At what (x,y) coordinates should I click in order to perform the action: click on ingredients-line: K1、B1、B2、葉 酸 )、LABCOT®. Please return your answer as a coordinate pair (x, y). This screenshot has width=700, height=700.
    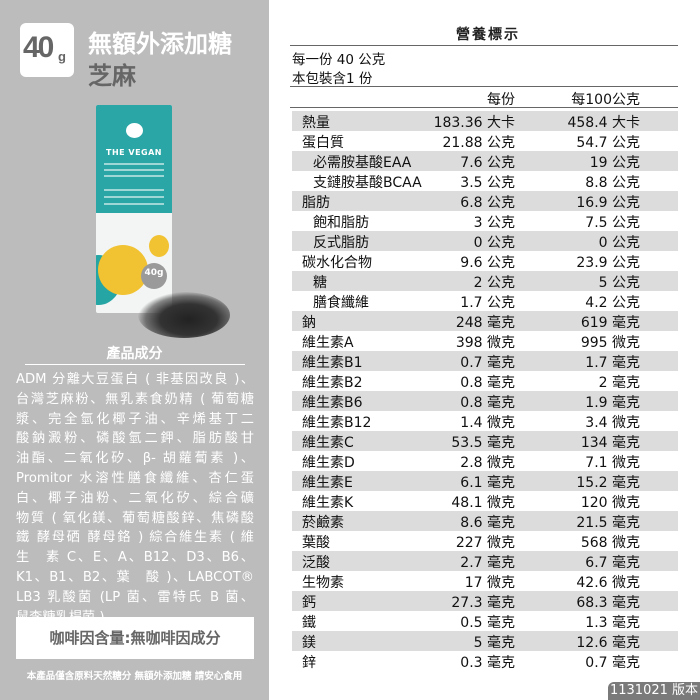
    Looking at the image, I should click on (135, 577).